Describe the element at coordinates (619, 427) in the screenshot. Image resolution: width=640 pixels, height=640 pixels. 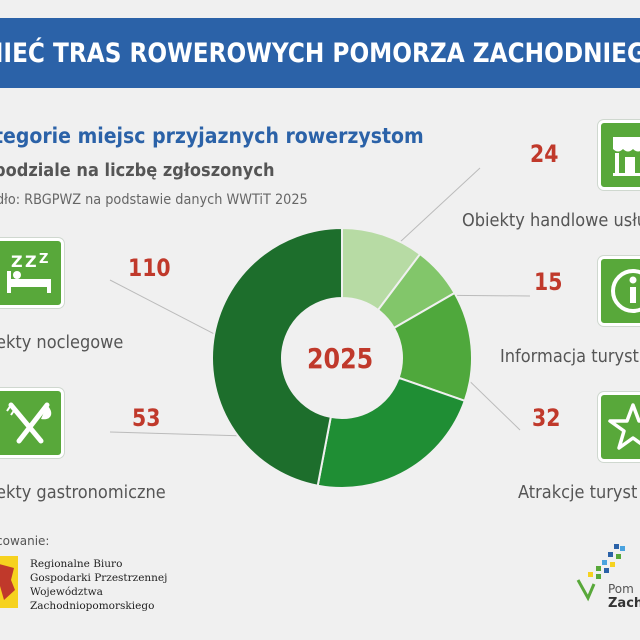
I see `star-icon` at that location.